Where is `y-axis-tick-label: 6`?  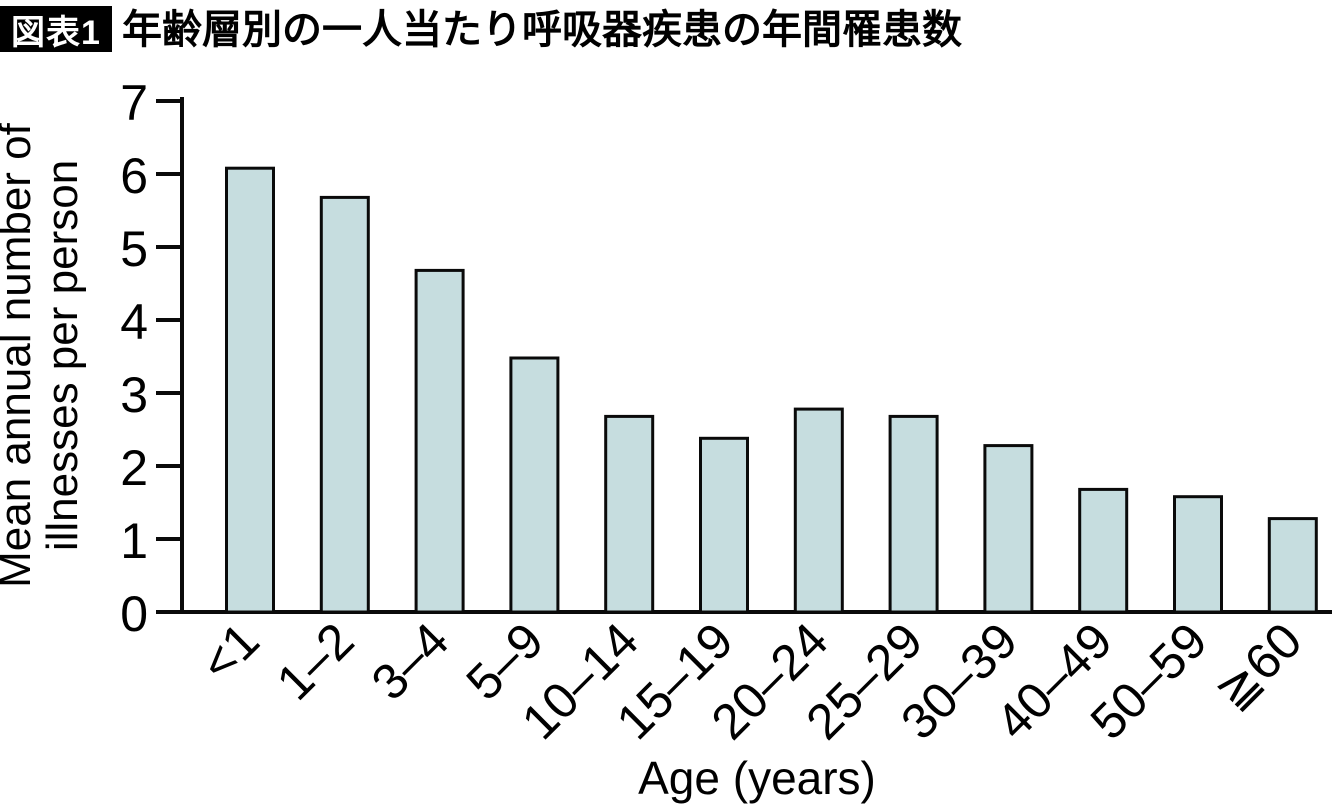 y-axis-tick-label: 6 is located at coordinates (134, 176).